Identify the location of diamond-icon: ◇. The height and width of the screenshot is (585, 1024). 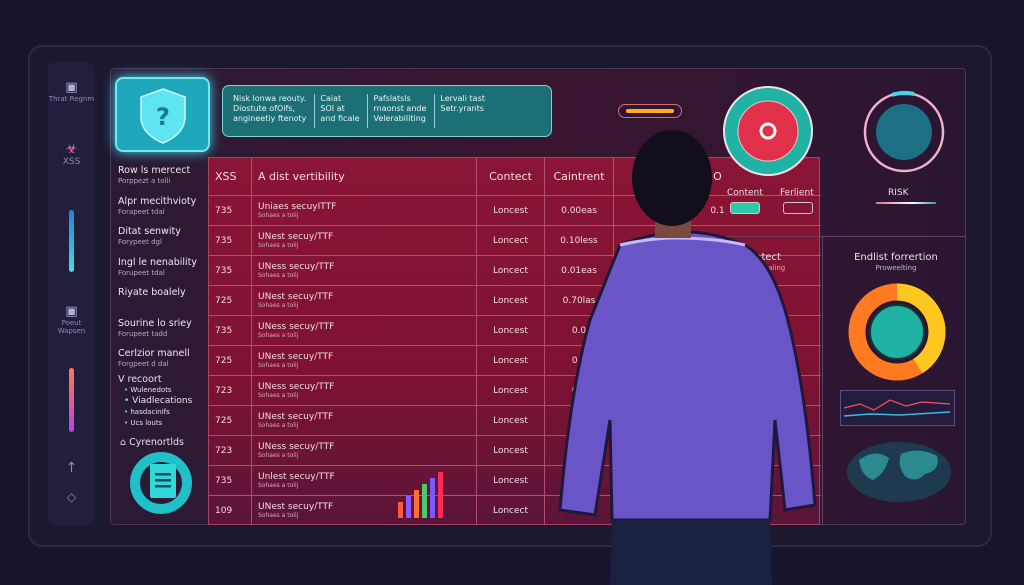
(71, 497).